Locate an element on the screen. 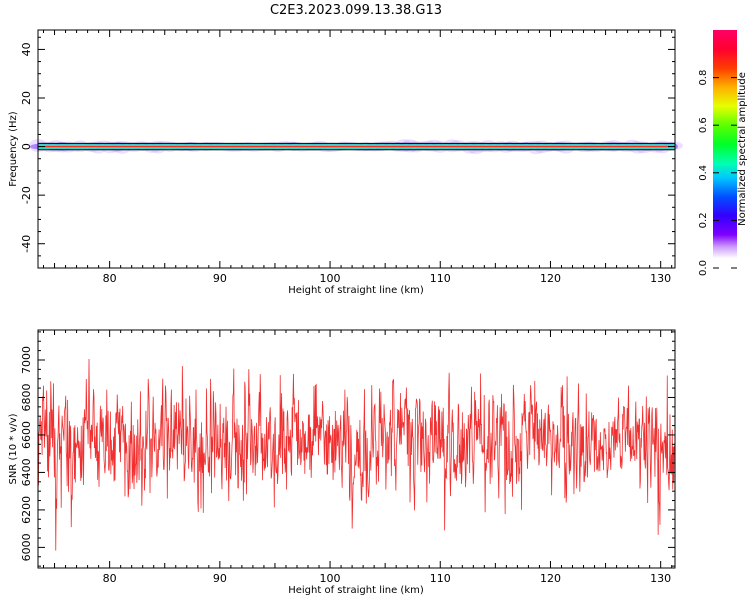 The height and width of the screenshot is (600, 750). spec-xtick-label: 90 is located at coordinates (220, 278).